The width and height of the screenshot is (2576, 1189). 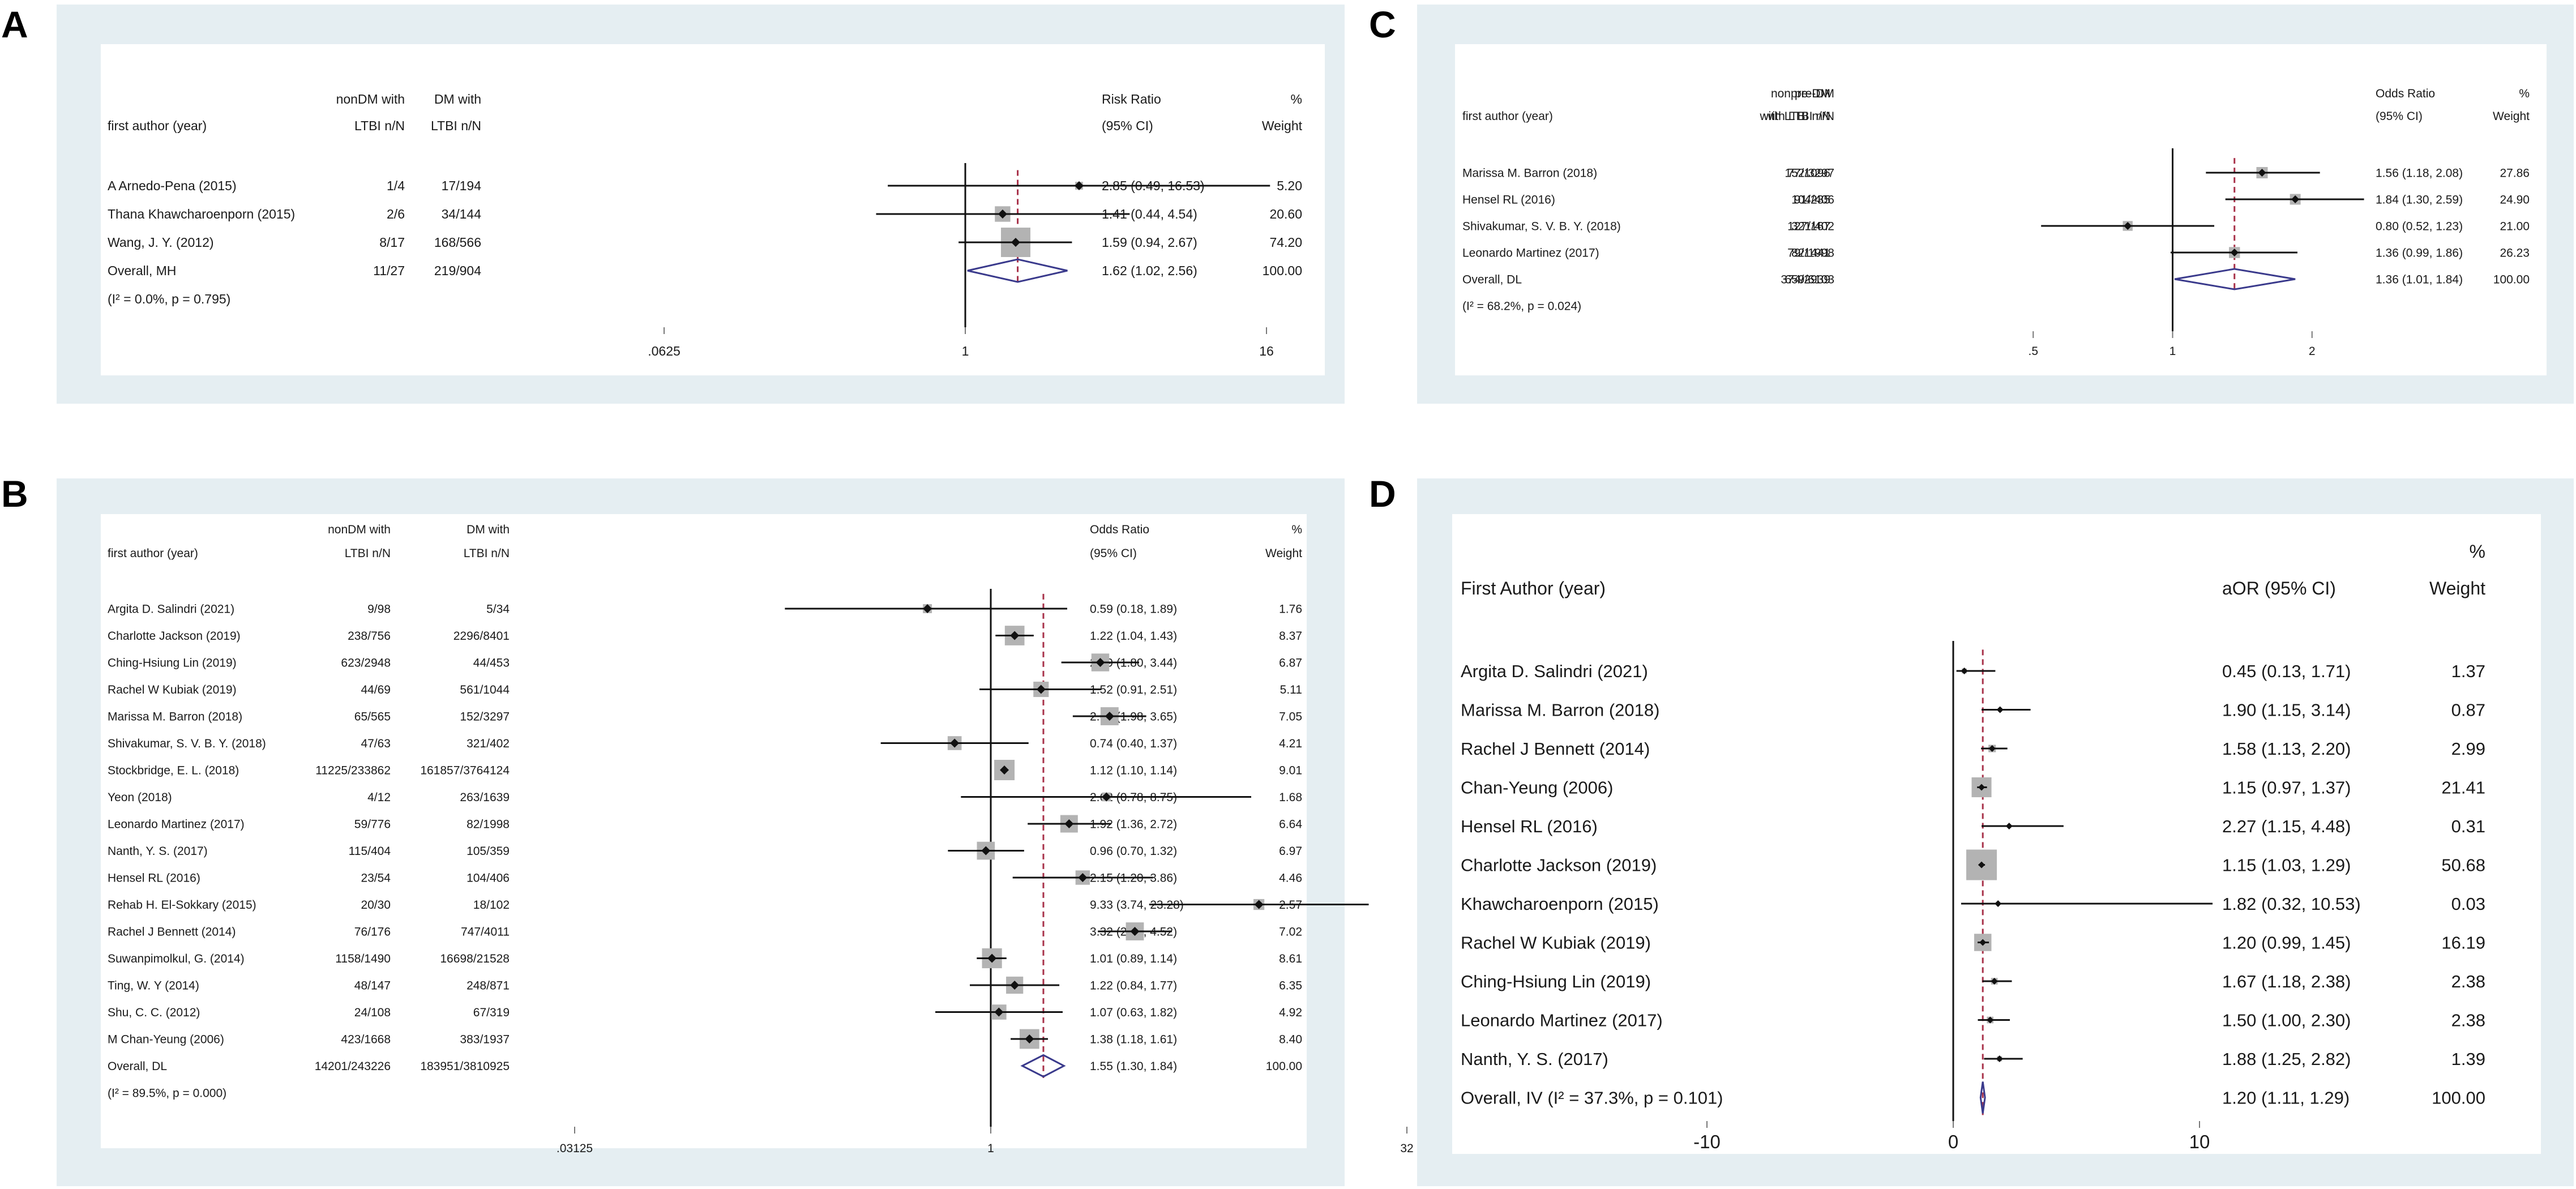 What do you see at coordinates (1795, 117) in the screenshot?
I see `header-group1-line2: with LTBI n/N` at bounding box center [1795, 117].